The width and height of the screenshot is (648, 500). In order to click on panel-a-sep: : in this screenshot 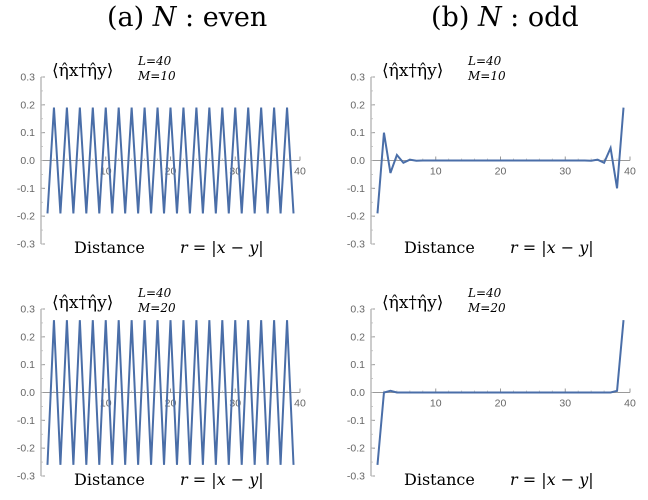, I will do `click(189, 17)`.